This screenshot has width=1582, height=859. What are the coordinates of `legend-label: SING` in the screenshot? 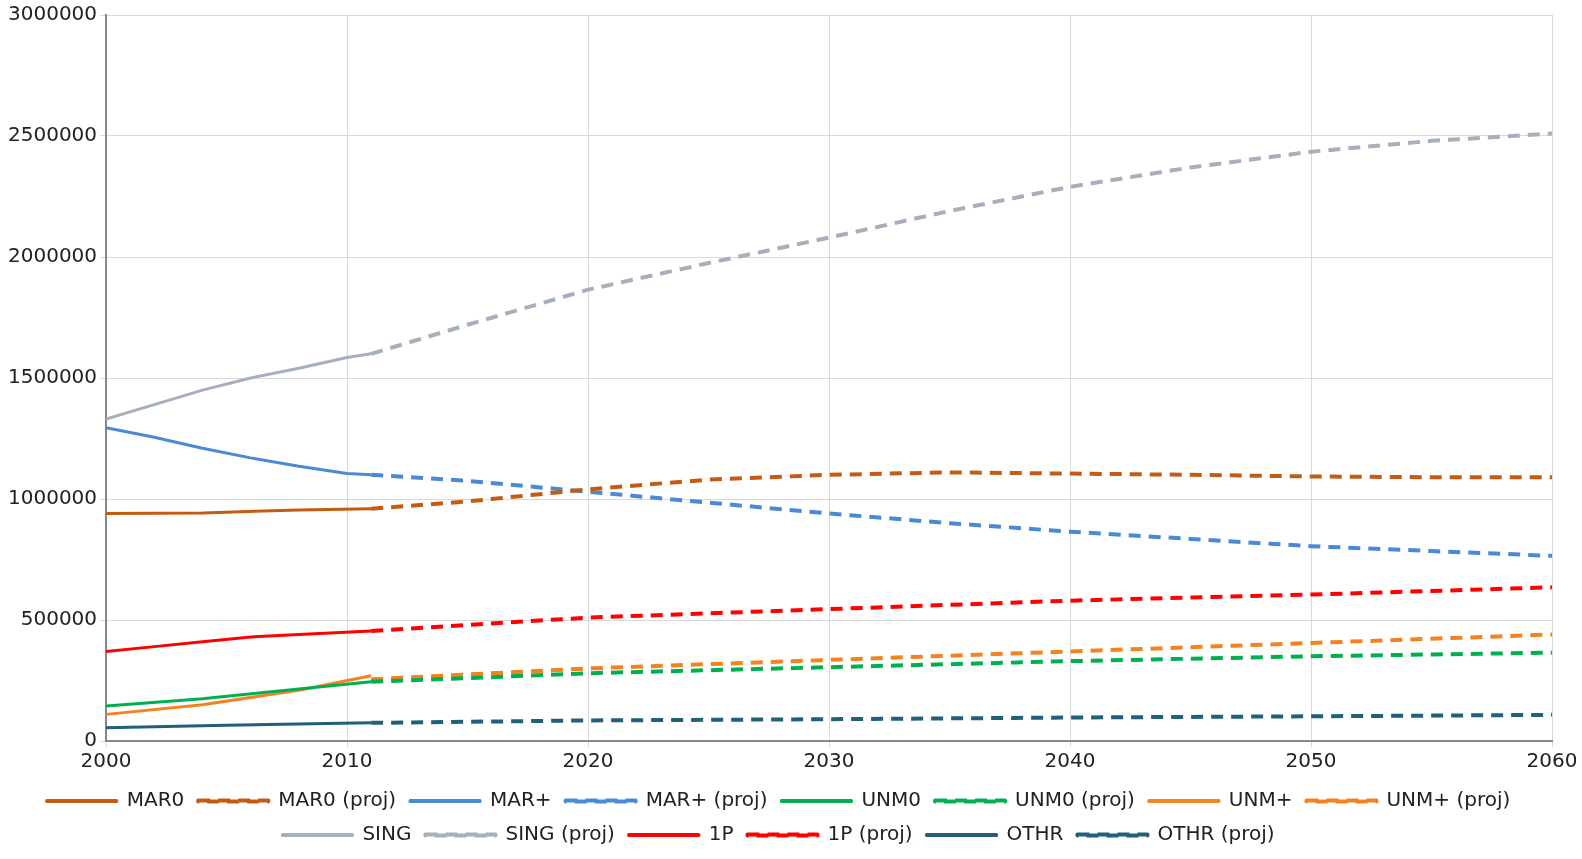 It's located at (387, 833).